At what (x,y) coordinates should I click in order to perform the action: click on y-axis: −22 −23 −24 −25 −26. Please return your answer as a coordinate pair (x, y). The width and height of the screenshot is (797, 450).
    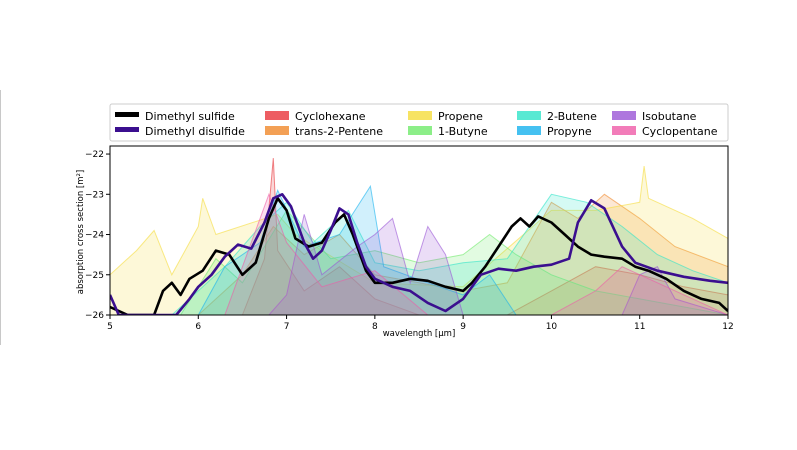
    Looking at the image, I should click on (97, 235).